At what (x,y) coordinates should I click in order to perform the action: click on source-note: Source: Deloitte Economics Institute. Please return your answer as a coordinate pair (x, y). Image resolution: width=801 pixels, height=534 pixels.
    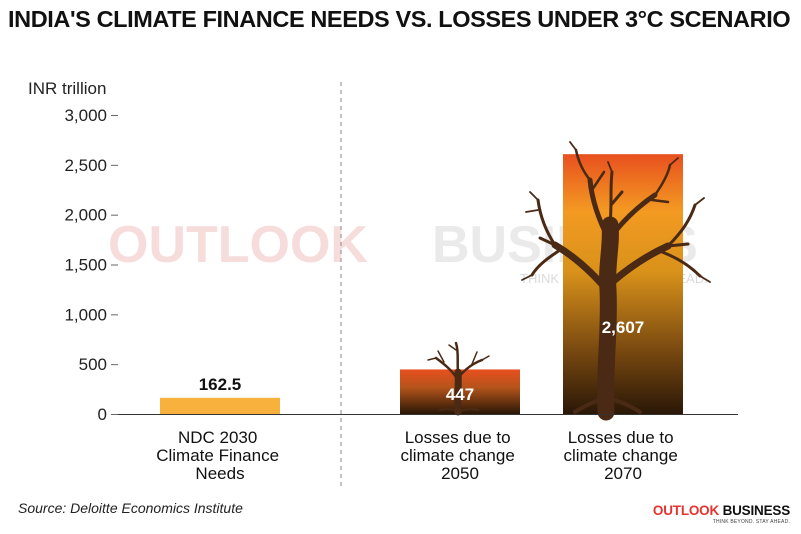
    Looking at the image, I should click on (130, 508).